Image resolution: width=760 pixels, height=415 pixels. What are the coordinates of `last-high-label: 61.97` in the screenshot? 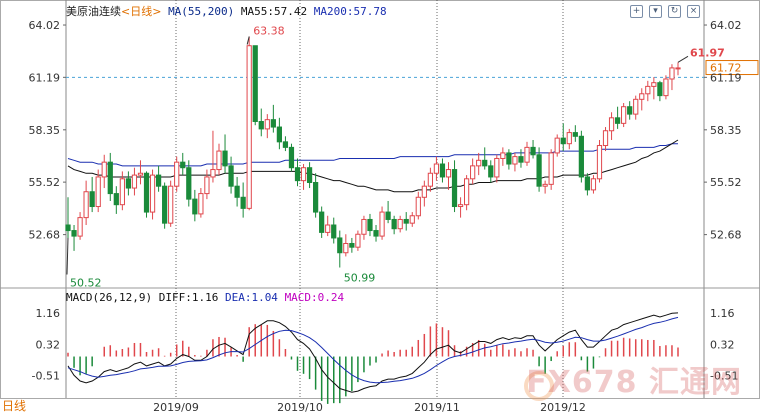 It's located at (707, 52).